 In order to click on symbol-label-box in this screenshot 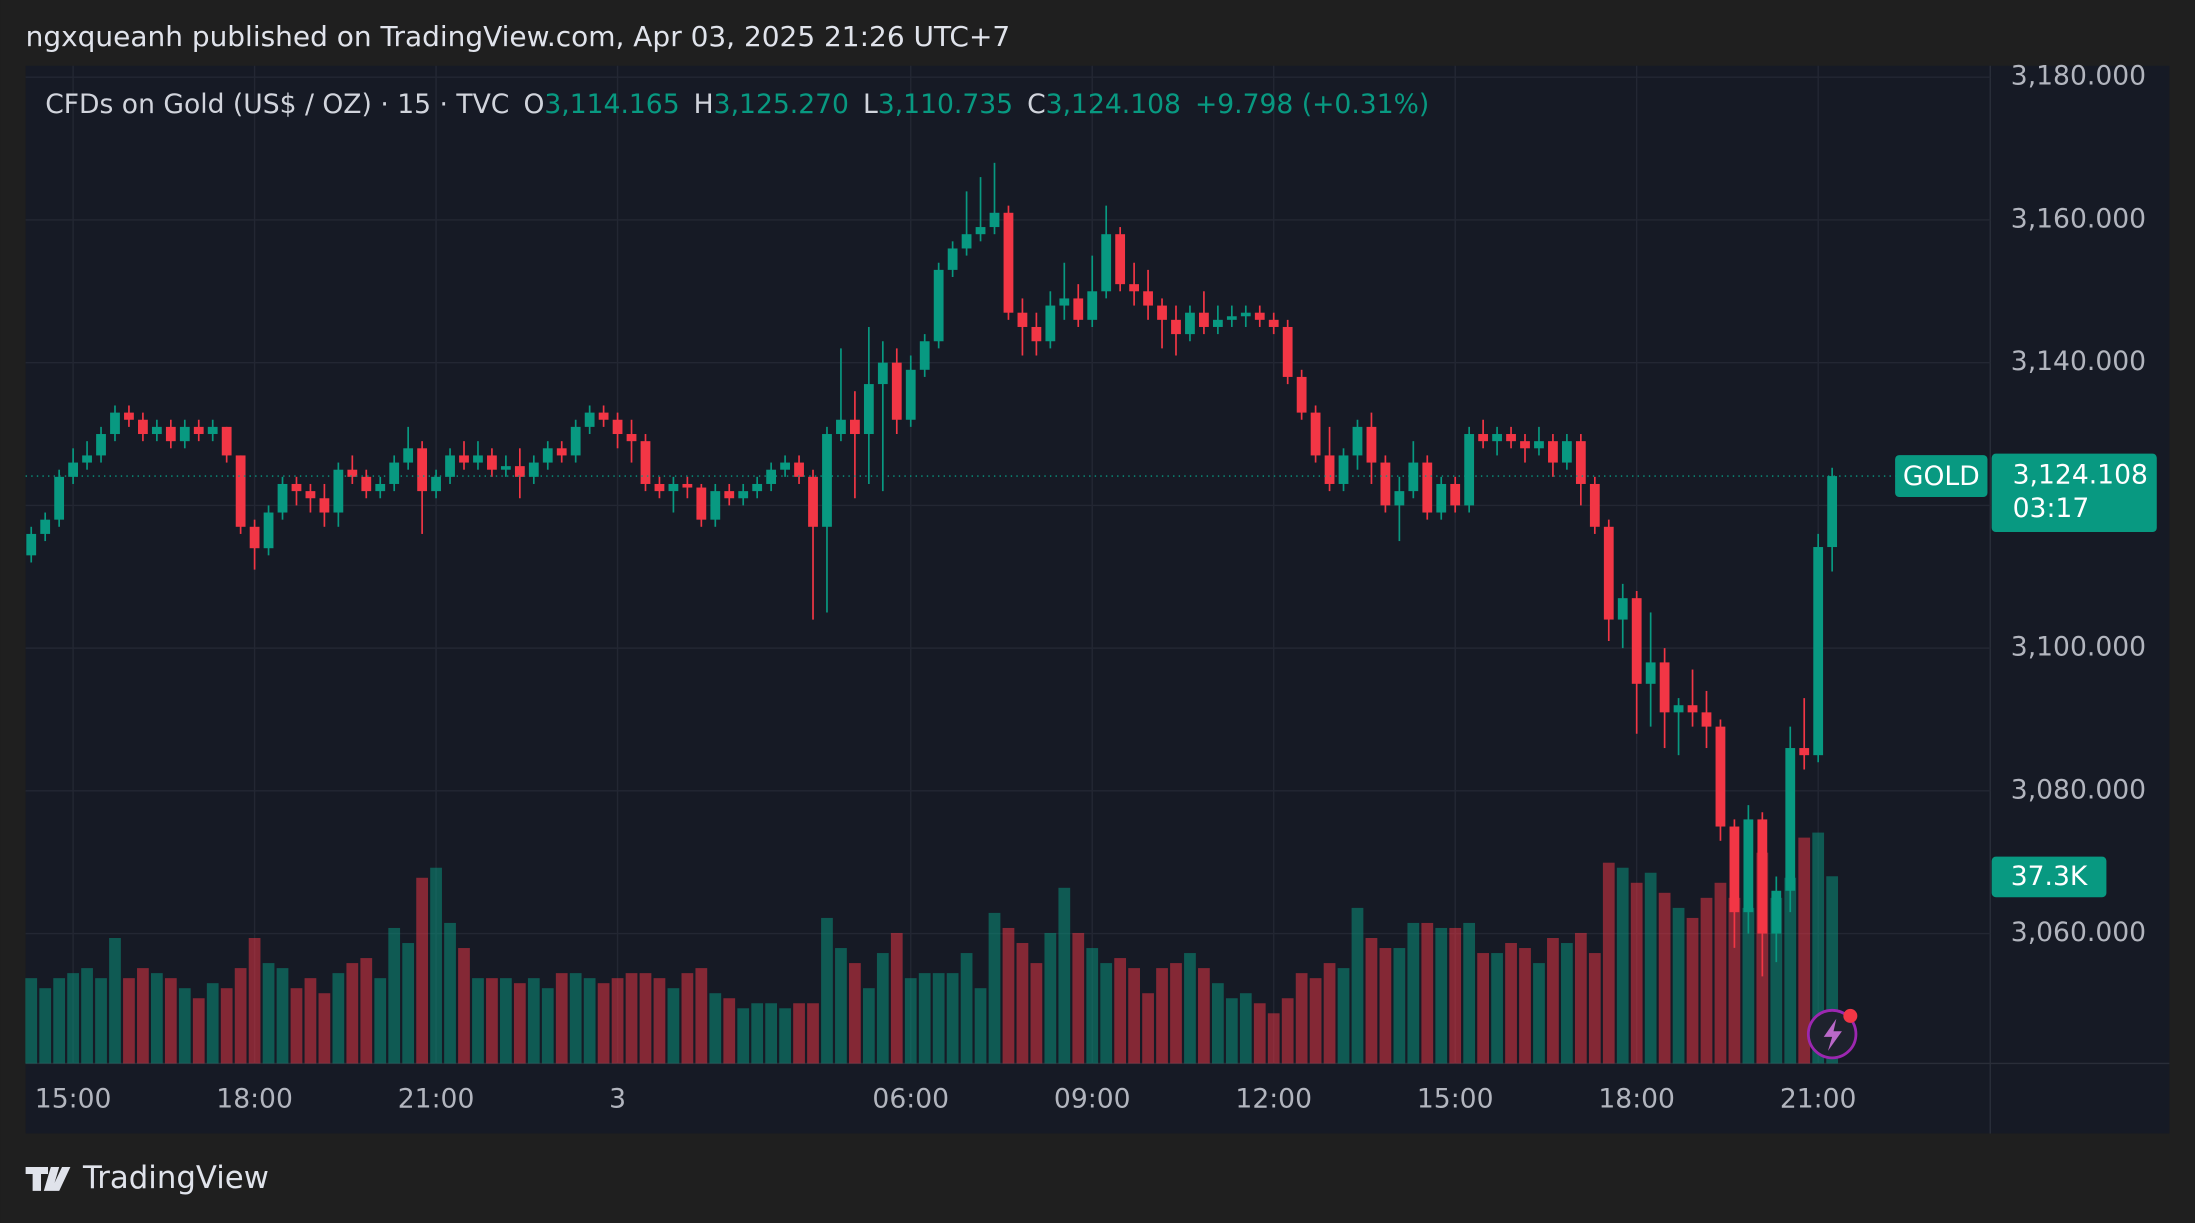, I will do `click(1941, 476)`.